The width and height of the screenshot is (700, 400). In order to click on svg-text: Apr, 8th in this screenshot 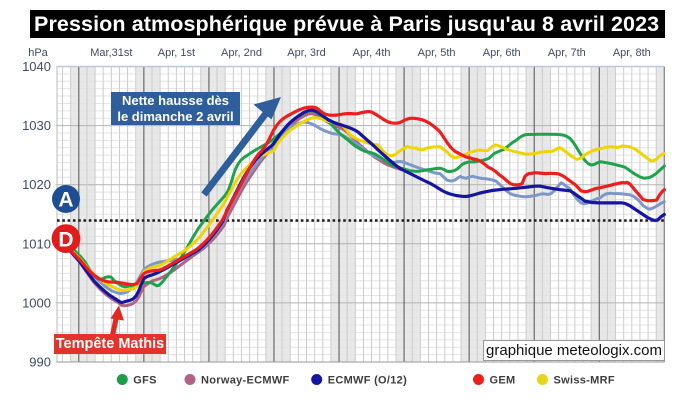, I will do `click(632, 53)`.